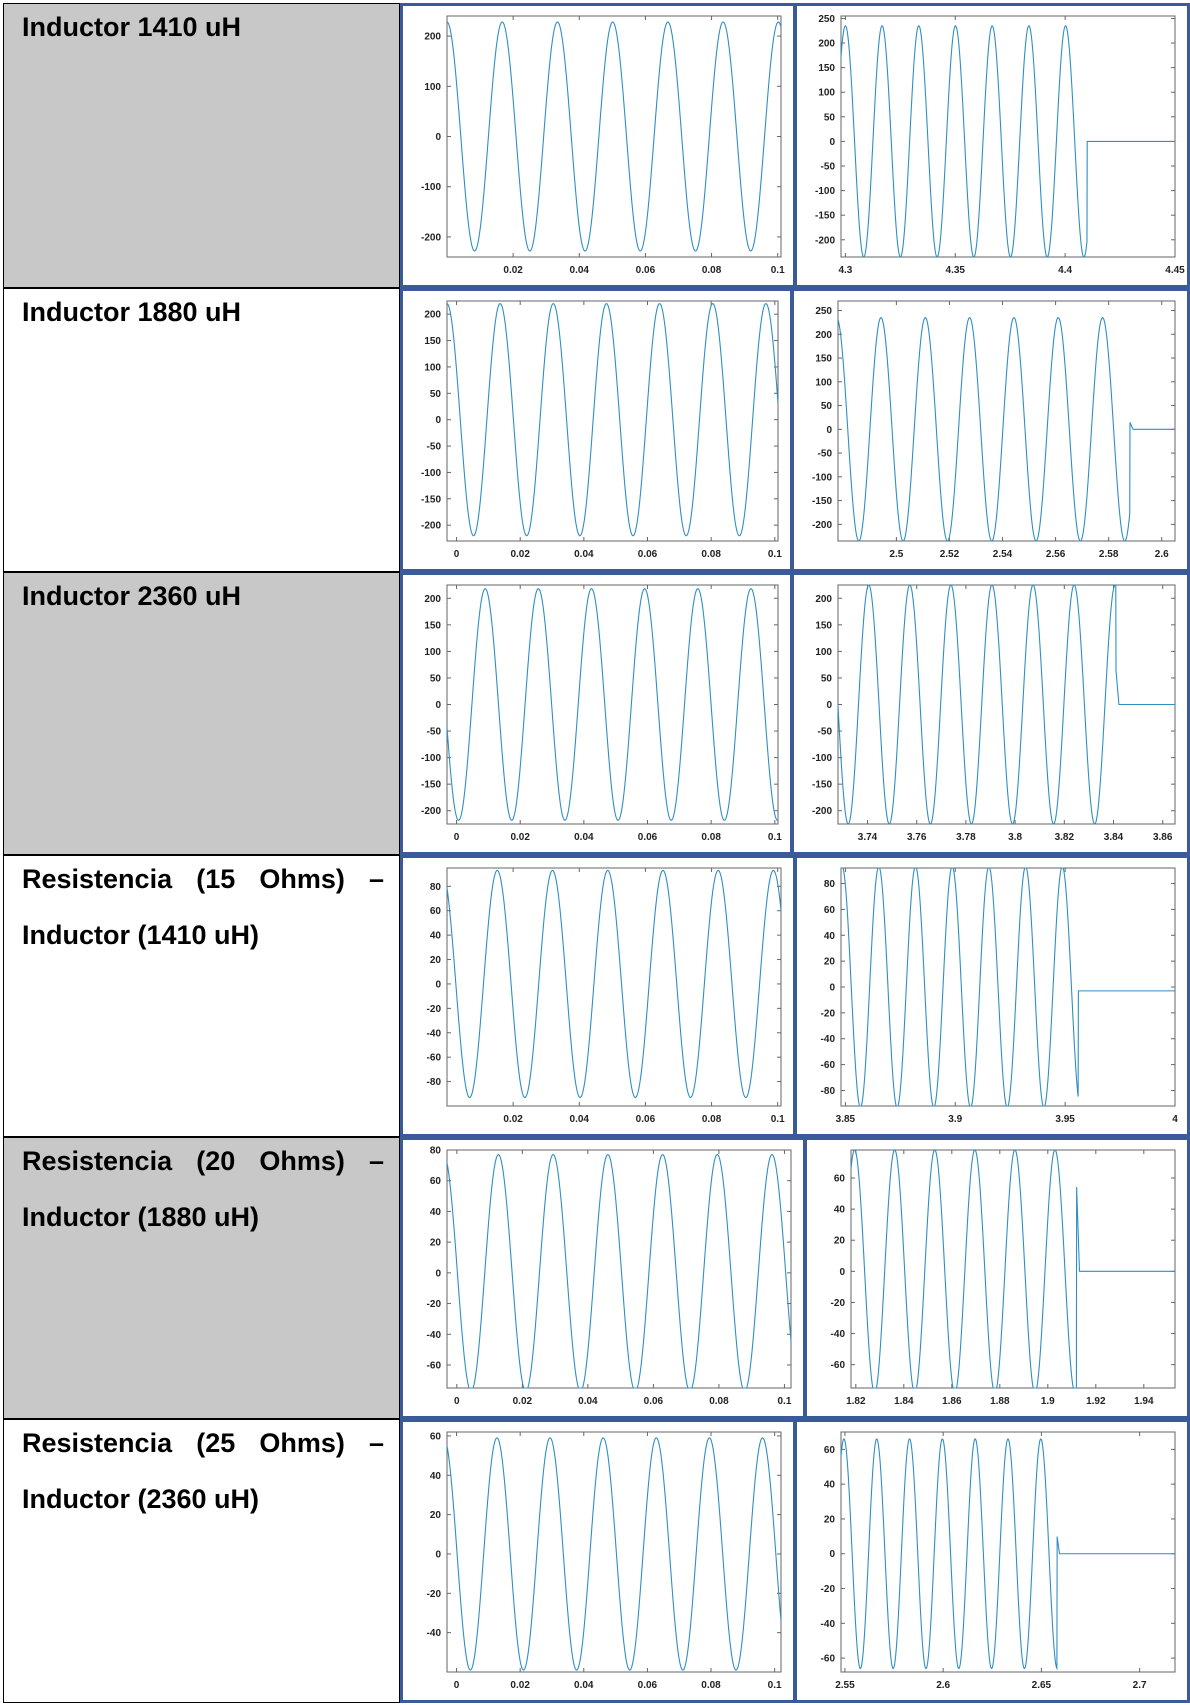  What do you see at coordinates (203, 1443) in the screenshot?
I see `row-label-line1: Resistencia (25 Ohms) –` at bounding box center [203, 1443].